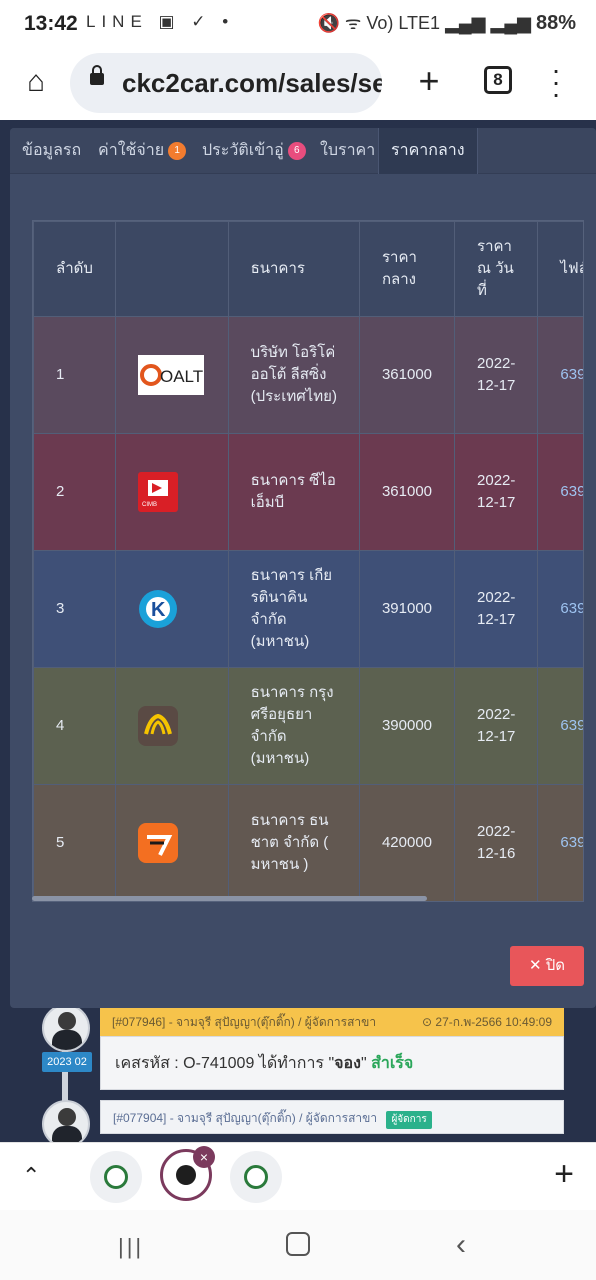 The height and width of the screenshot is (1280, 596). What do you see at coordinates (97, 75) in the screenshot?
I see `lock-icon` at bounding box center [97, 75].